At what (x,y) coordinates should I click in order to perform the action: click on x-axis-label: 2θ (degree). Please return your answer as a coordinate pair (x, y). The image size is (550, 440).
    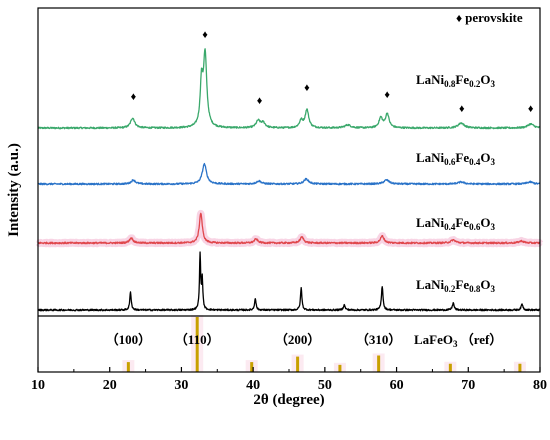
    Looking at the image, I should click on (288, 400).